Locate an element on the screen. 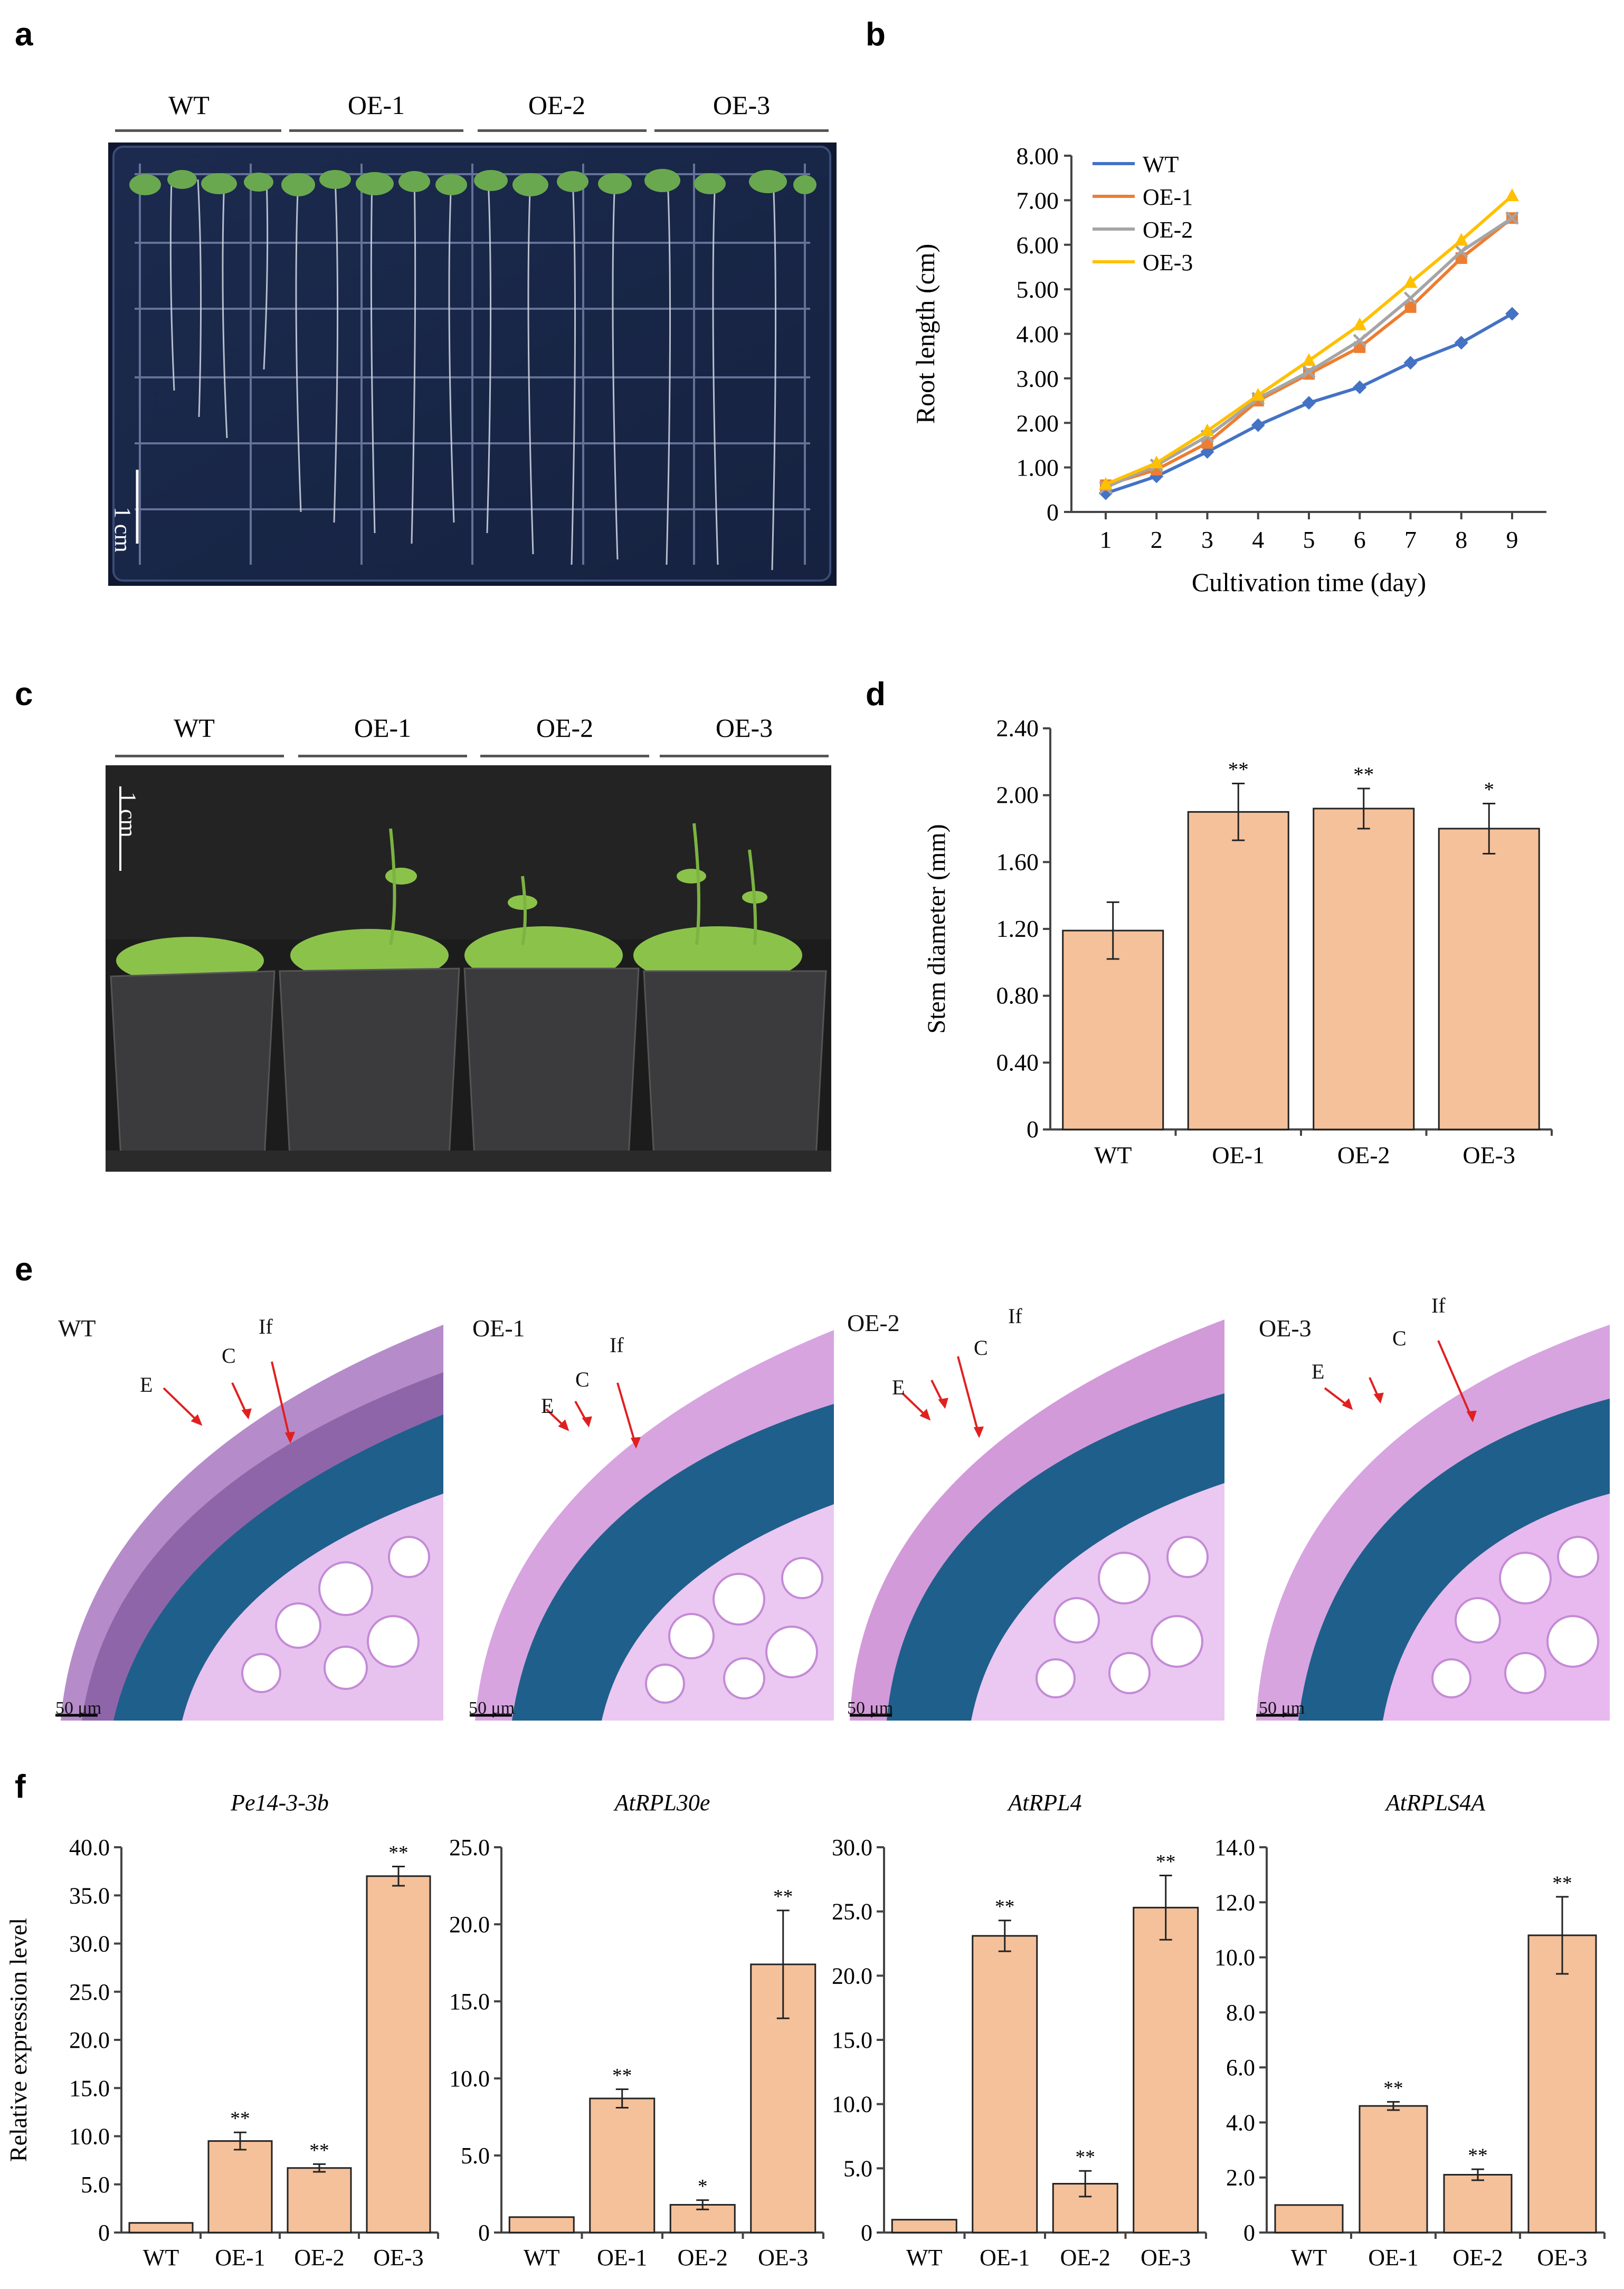 This screenshot has height=2289, width=1624. y-tick-label: 25.0 is located at coordinates (470, 1847).